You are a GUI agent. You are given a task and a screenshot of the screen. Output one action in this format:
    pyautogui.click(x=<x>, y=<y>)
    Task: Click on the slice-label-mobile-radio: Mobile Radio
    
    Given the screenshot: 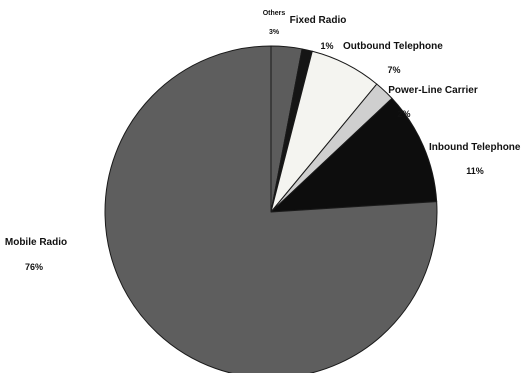 What is the action you would take?
    pyautogui.click(x=36, y=242)
    